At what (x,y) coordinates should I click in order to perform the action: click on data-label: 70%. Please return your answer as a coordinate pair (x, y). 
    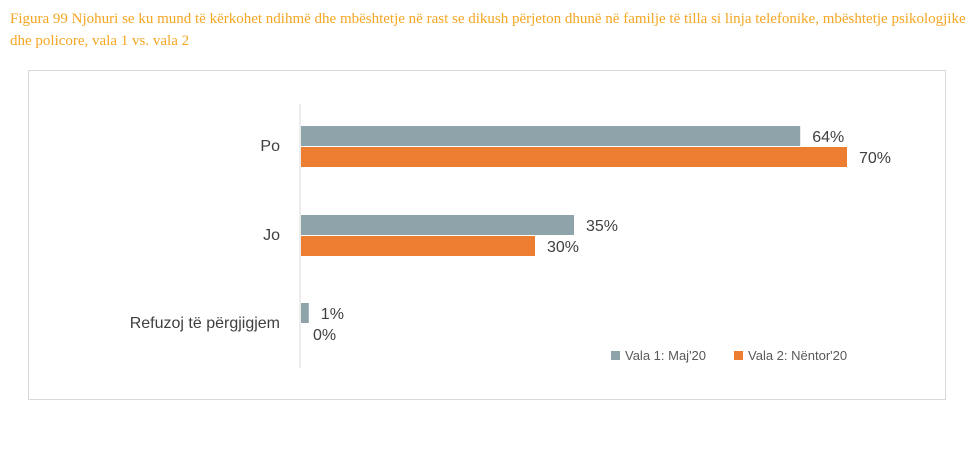
    Looking at the image, I should click on (875, 158).